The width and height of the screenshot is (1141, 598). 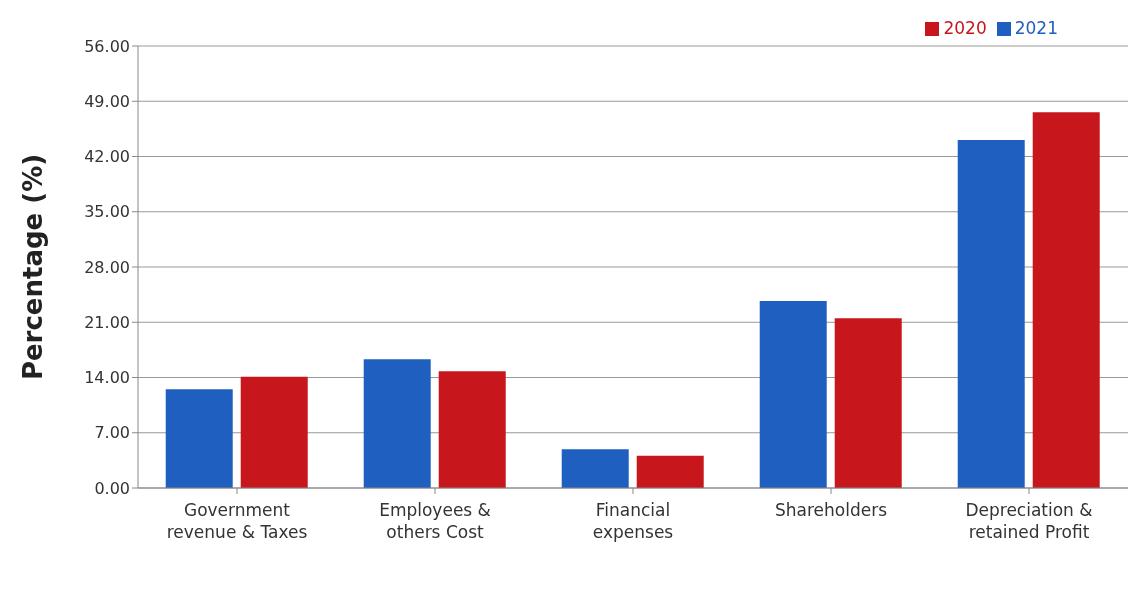 I want to click on y-tick-label: 56.00, so click(x=107, y=46).